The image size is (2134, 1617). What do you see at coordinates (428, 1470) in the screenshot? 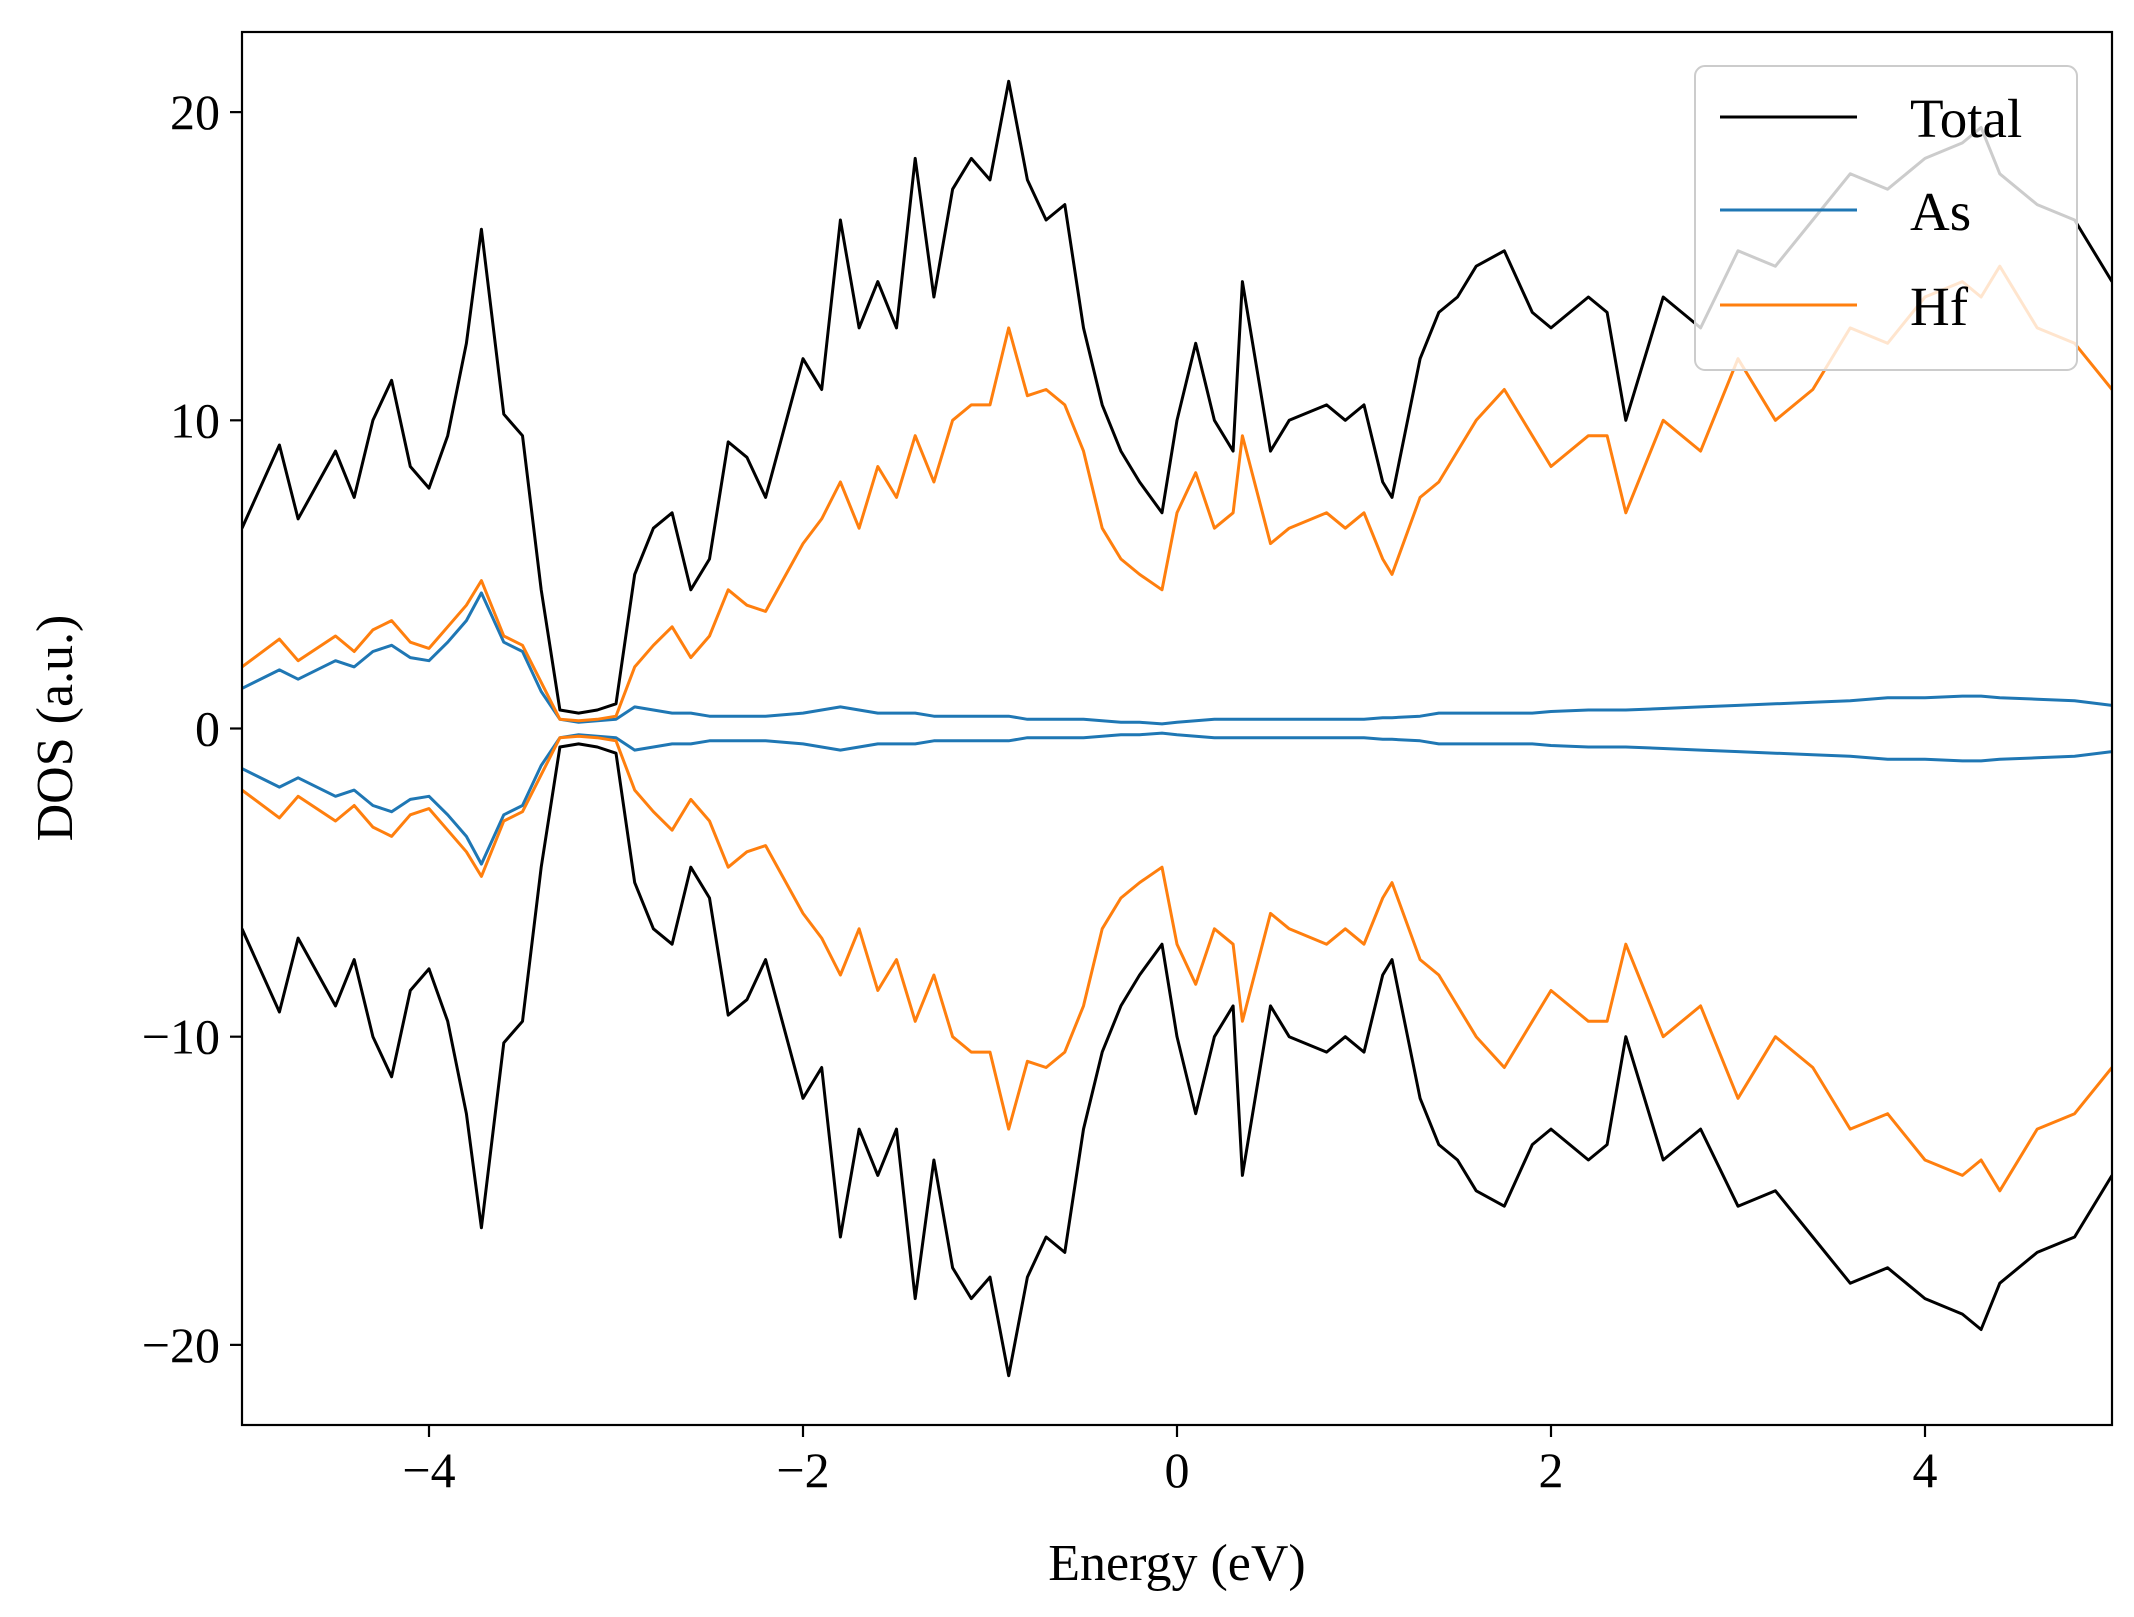
I see `x-tick-label: −4` at bounding box center [428, 1470].